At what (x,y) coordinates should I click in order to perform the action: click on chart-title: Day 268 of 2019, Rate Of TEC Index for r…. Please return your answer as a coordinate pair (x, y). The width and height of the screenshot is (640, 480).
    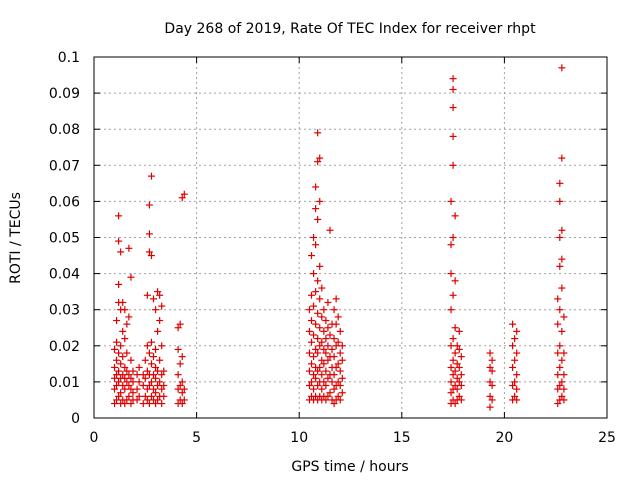
    Looking at the image, I should click on (350, 29).